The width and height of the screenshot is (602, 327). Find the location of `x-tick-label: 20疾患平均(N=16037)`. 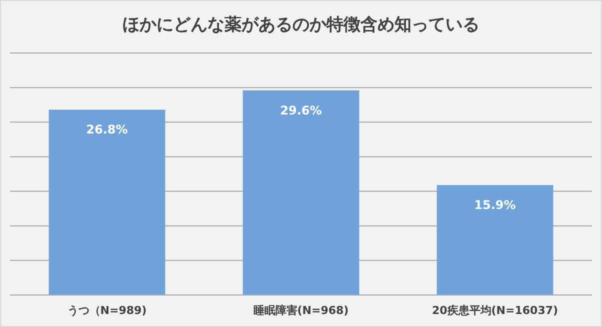

x-tick-label: 20疾患平均(N=16037) is located at coordinates (495, 310).